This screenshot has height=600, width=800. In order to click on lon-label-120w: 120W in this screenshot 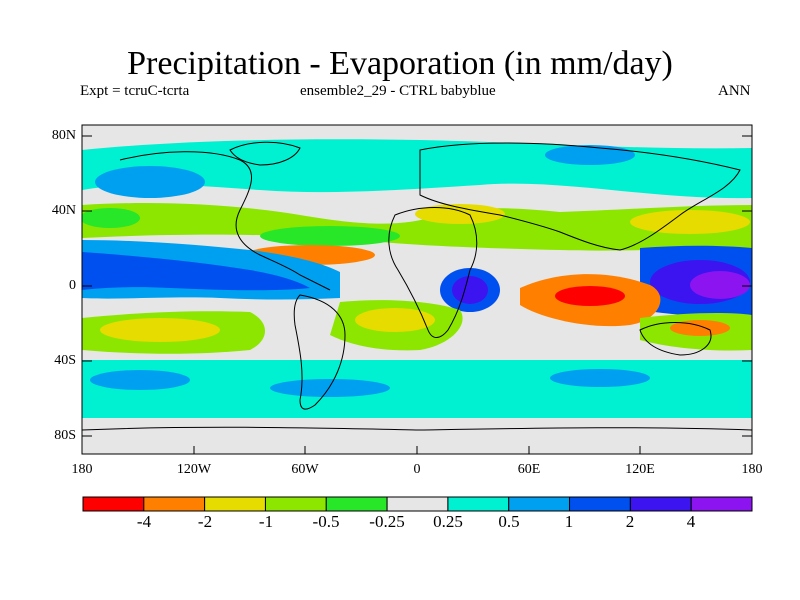, I will do `click(194, 469)`.